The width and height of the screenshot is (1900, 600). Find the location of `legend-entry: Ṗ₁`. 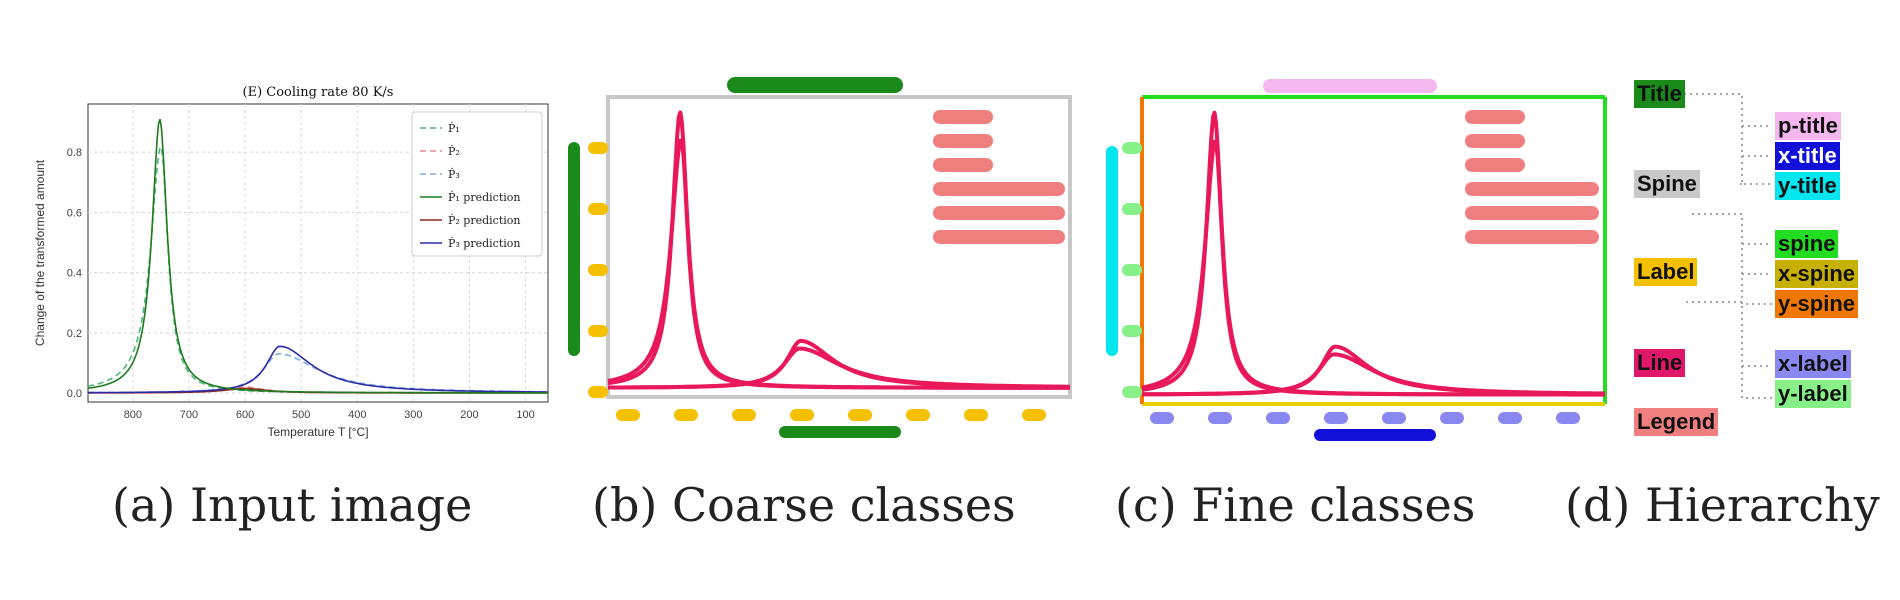

legend-entry: Ṗ₁ is located at coordinates (454, 128).